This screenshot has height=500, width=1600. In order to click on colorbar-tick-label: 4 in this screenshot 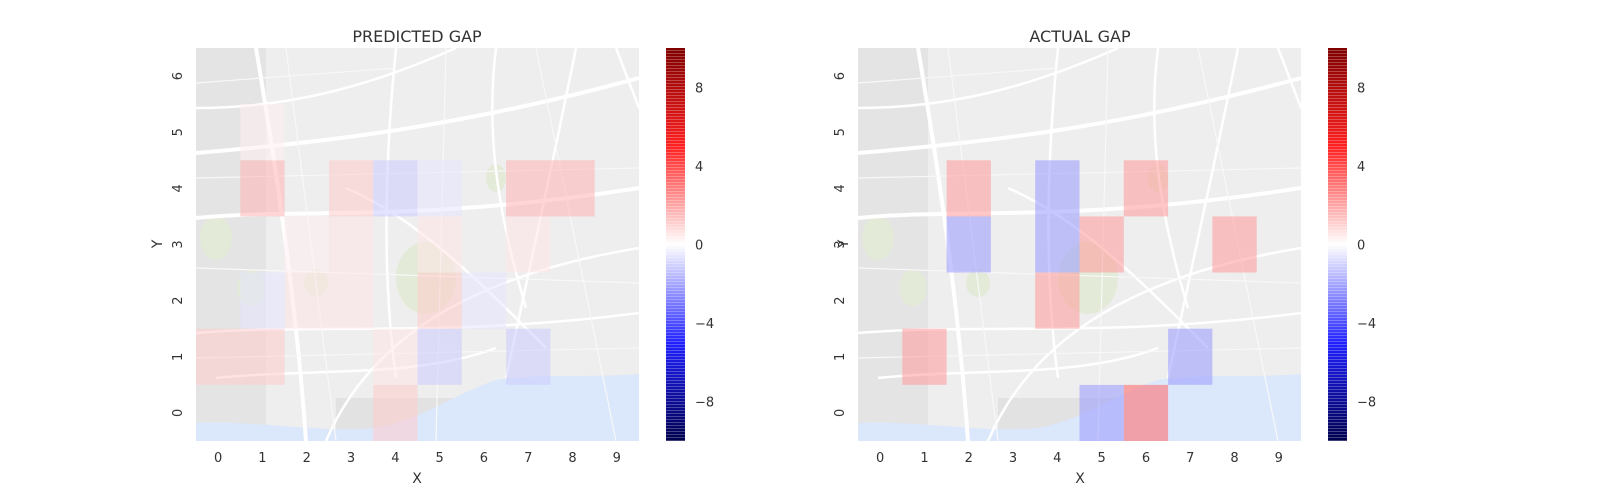, I will do `click(699, 167)`.